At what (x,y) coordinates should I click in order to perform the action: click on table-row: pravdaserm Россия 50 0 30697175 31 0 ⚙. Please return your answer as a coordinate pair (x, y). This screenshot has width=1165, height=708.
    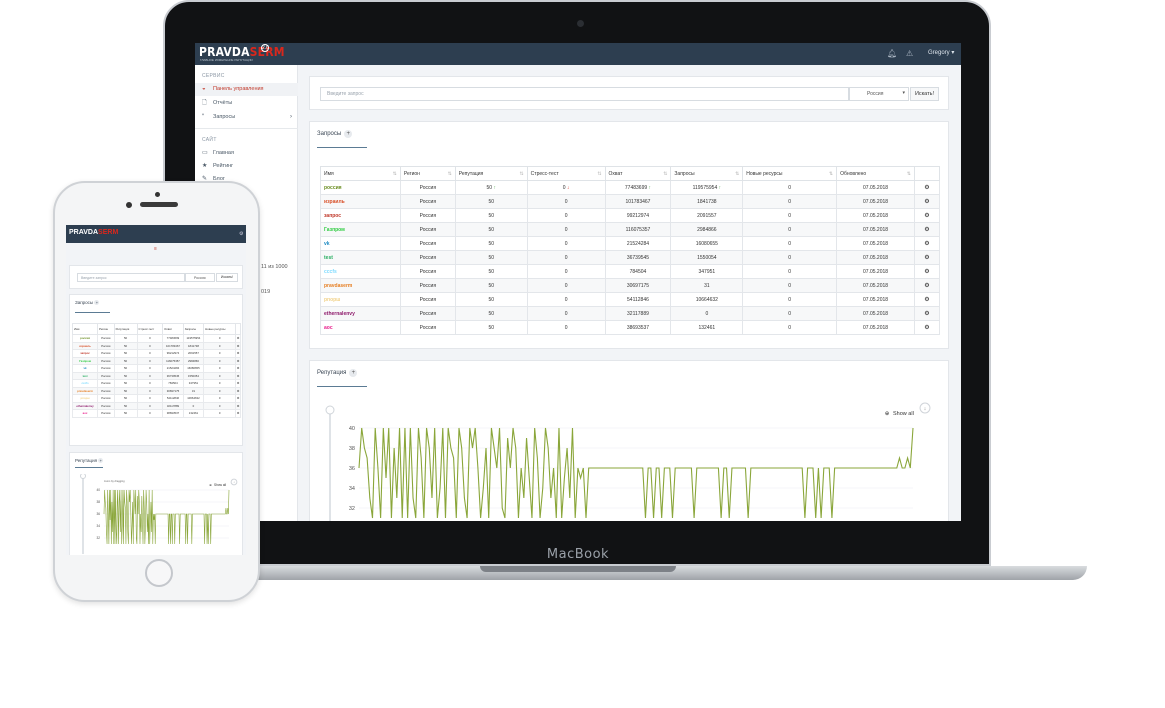
    Looking at the image, I should click on (156, 390).